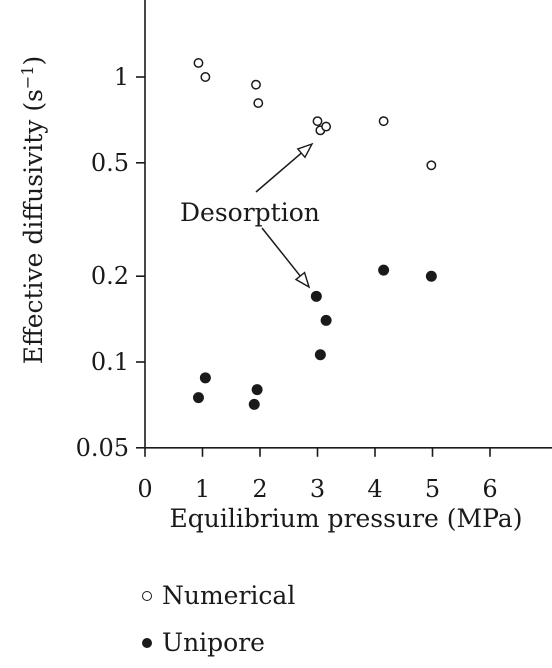  I want to click on y-axis-title: Effective diffusivity (s−1), so click(33, 210).